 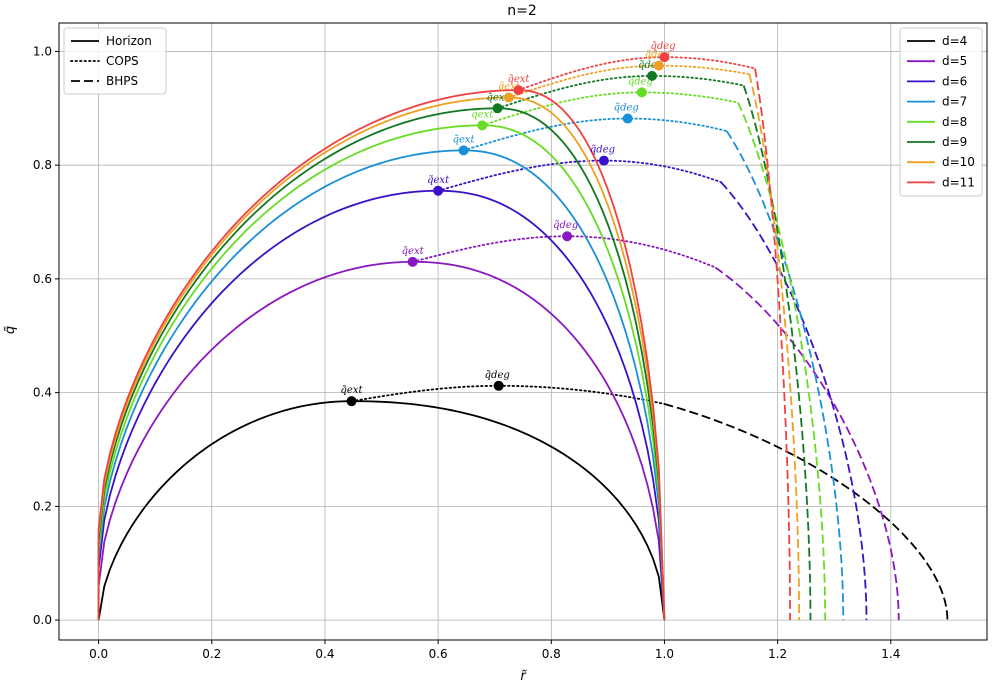 What do you see at coordinates (42, 279) in the screenshot?
I see `y-tick-label: 0.6` at bounding box center [42, 279].